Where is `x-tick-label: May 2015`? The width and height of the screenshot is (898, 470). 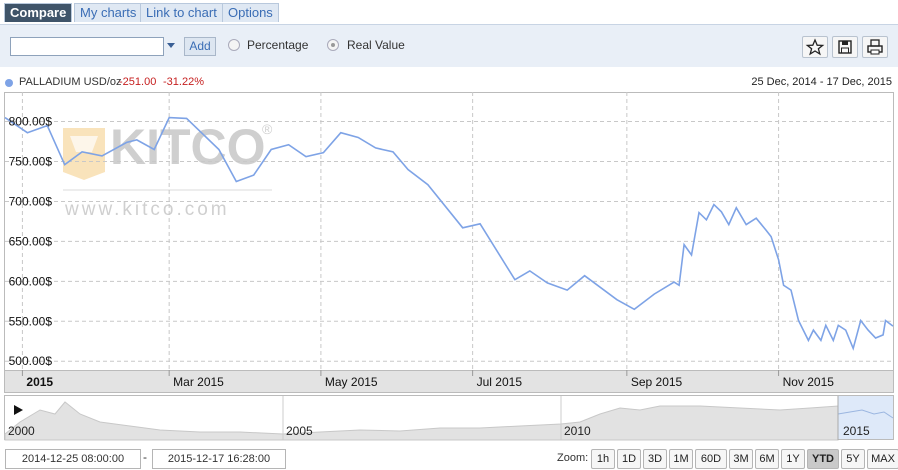 x-tick-label: May 2015 is located at coordinates (351, 382).